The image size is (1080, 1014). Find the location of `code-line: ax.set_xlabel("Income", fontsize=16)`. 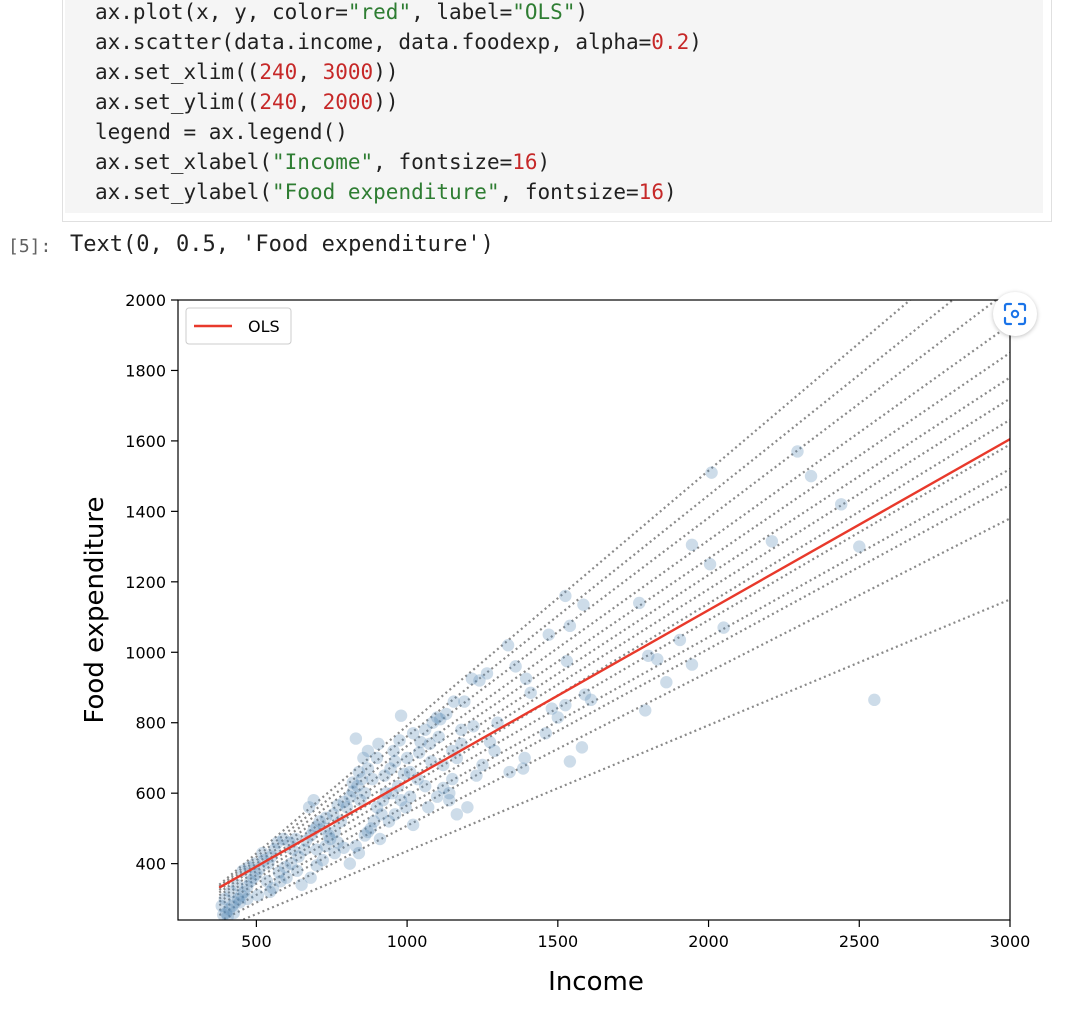

code-line: ax.set_xlabel("Income", fontsize=16) is located at coordinates (322, 162).